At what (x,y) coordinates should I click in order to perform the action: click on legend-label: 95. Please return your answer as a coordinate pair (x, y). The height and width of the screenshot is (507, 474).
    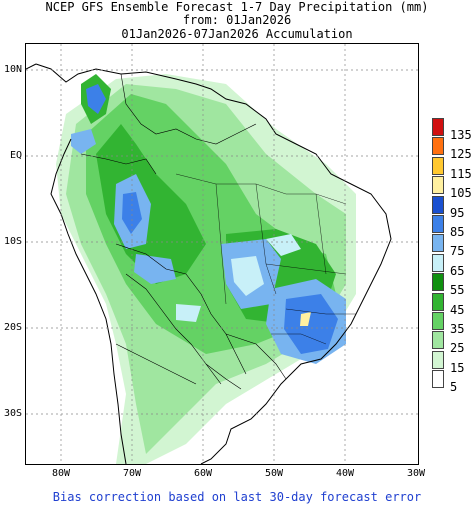
    Looking at the image, I should click on (457, 212).